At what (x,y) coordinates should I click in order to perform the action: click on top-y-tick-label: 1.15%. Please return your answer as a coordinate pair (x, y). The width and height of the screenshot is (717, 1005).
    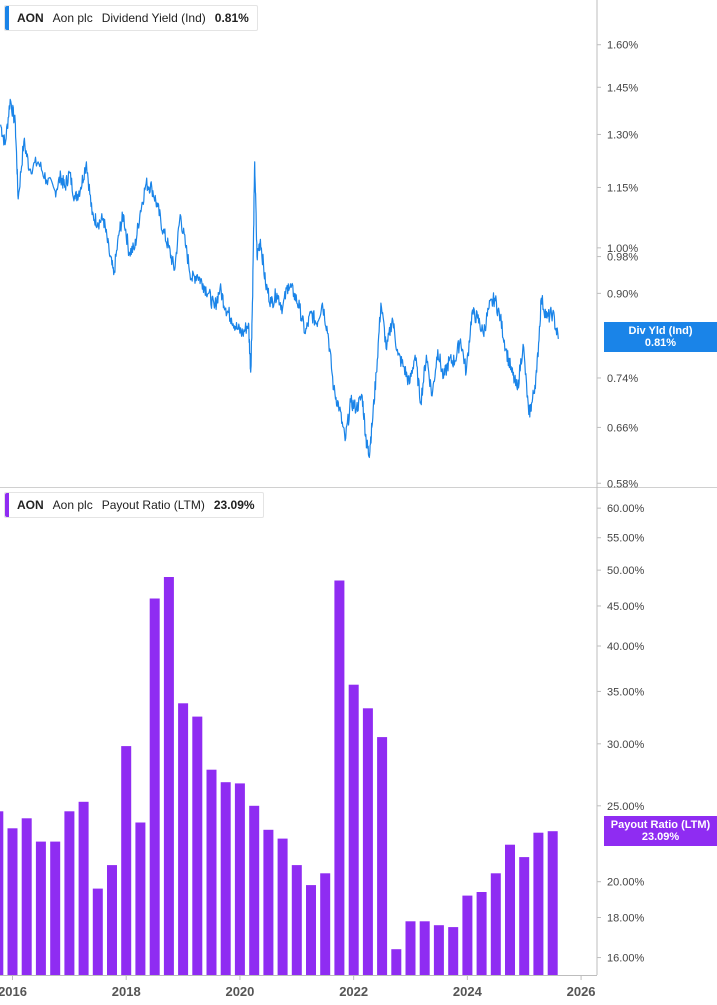
    Looking at the image, I should click on (622, 188).